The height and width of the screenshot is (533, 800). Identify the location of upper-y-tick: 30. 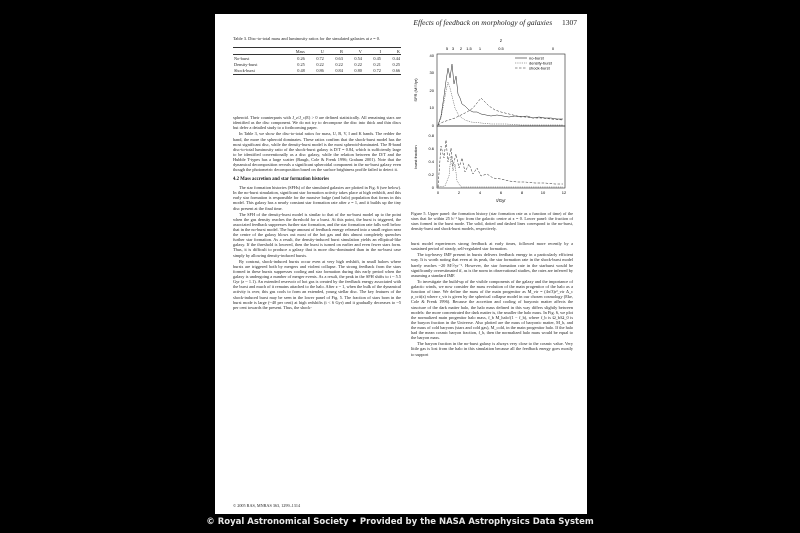
(432, 72).